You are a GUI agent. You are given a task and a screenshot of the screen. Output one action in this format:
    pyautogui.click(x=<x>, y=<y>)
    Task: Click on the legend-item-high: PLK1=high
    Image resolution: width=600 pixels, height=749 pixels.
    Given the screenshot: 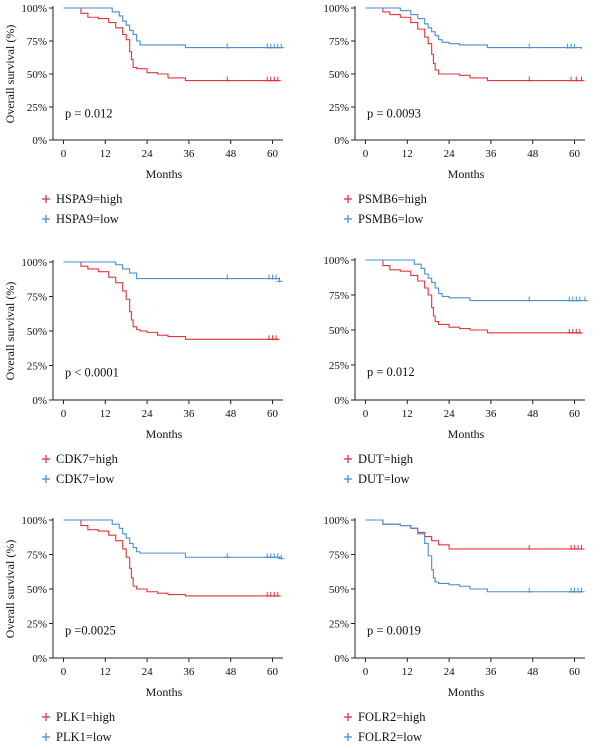 What is the action you would take?
    pyautogui.click(x=79, y=717)
    